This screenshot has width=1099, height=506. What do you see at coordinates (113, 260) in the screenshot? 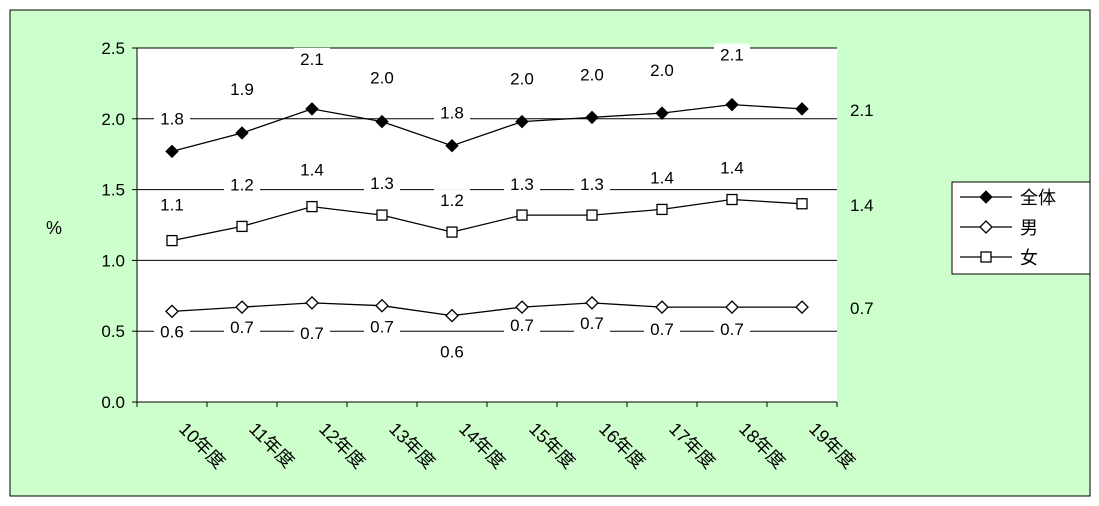
I see `y-tick-label: 1.0` at bounding box center [113, 260].